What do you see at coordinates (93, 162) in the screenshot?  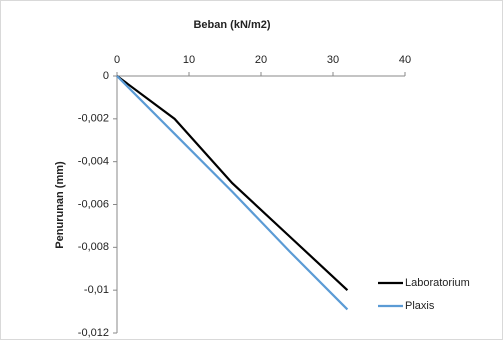 I see `y-tick-label: -0,004` at bounding box center [93, 162].